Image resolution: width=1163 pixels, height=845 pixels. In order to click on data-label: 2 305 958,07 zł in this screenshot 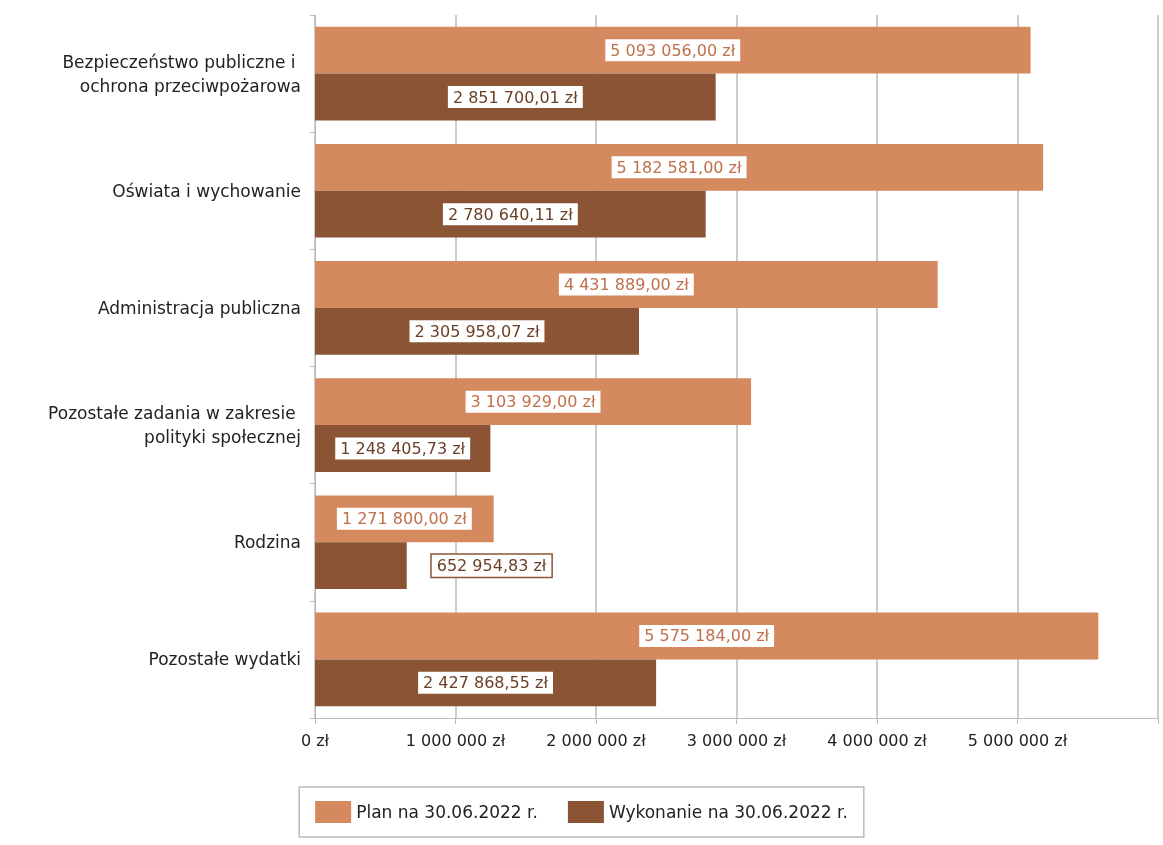, I will do `click(477, 331)`.